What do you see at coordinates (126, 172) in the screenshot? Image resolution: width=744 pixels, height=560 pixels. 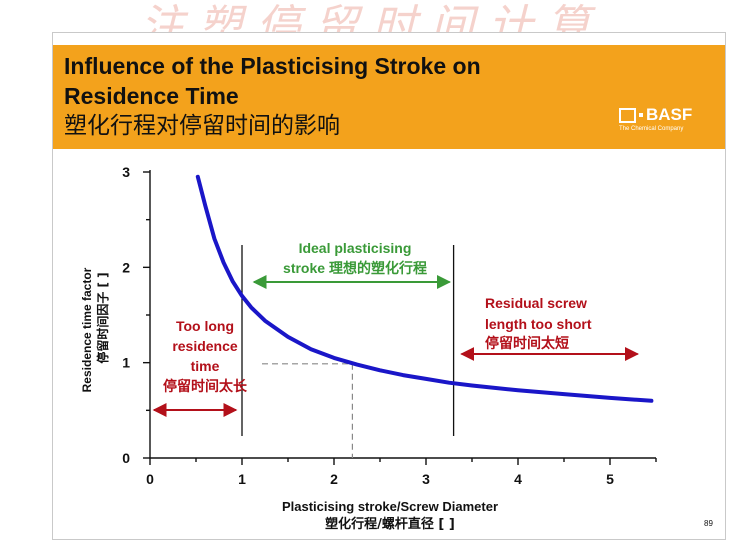 I see `y-tick-label: 3` at bounding box center [126, 172].